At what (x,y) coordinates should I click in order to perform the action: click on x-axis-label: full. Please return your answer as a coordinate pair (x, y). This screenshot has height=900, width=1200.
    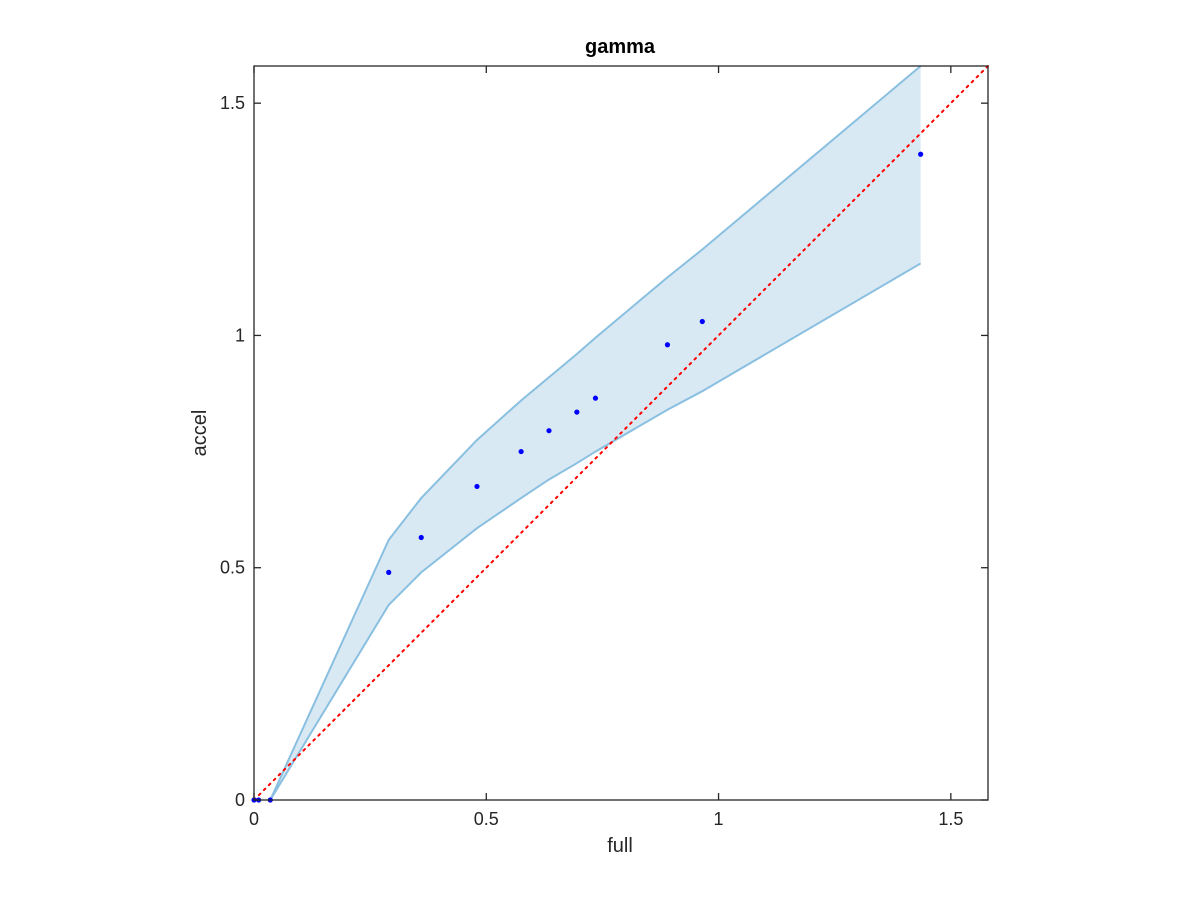
    Looking at the image, I should click on (620, 846).